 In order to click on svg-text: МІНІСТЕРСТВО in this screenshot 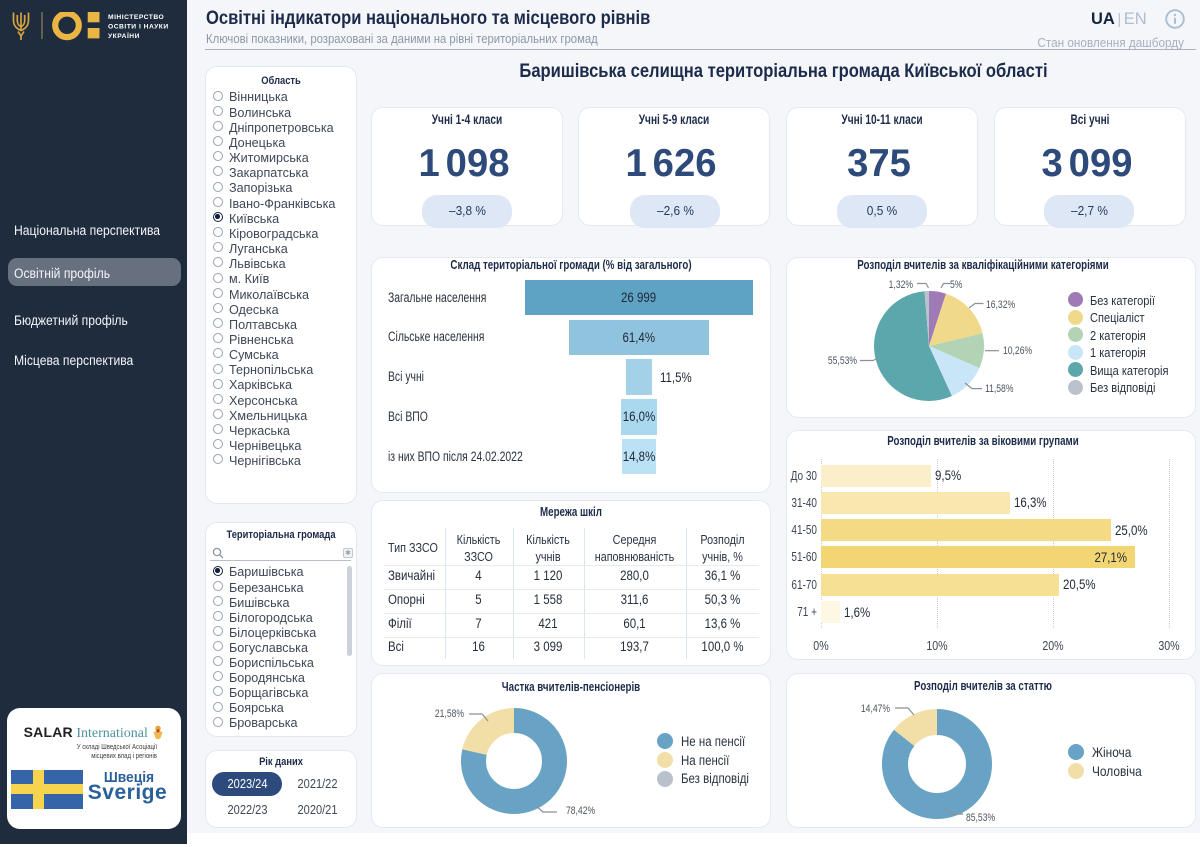, I will do `click(136, 17)`.